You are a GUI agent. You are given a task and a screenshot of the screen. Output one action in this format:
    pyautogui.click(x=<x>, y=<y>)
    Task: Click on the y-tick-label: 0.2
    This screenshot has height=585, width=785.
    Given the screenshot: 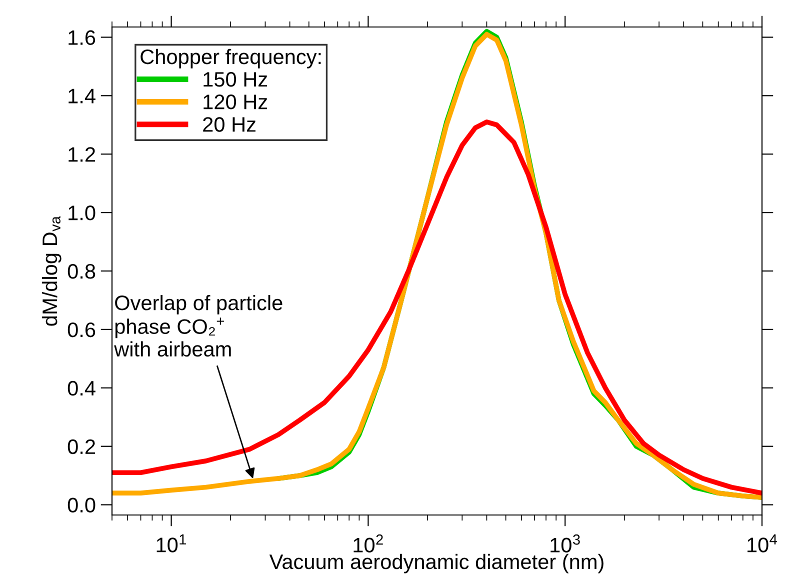 What is the action you would take?
    pyautogui.click(x=81, y=446)
    